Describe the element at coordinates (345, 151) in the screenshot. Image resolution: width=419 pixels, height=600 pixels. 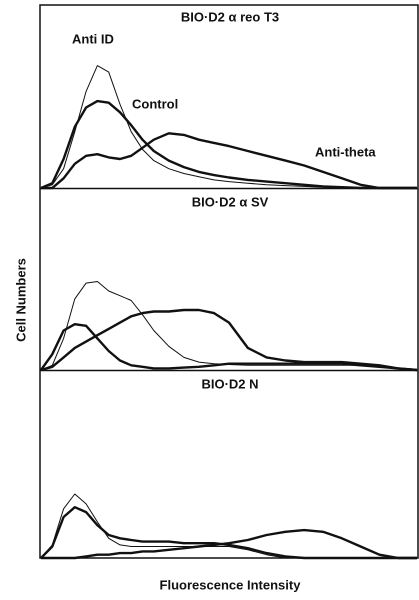
I see `annotation: Anti-theta` at that location.